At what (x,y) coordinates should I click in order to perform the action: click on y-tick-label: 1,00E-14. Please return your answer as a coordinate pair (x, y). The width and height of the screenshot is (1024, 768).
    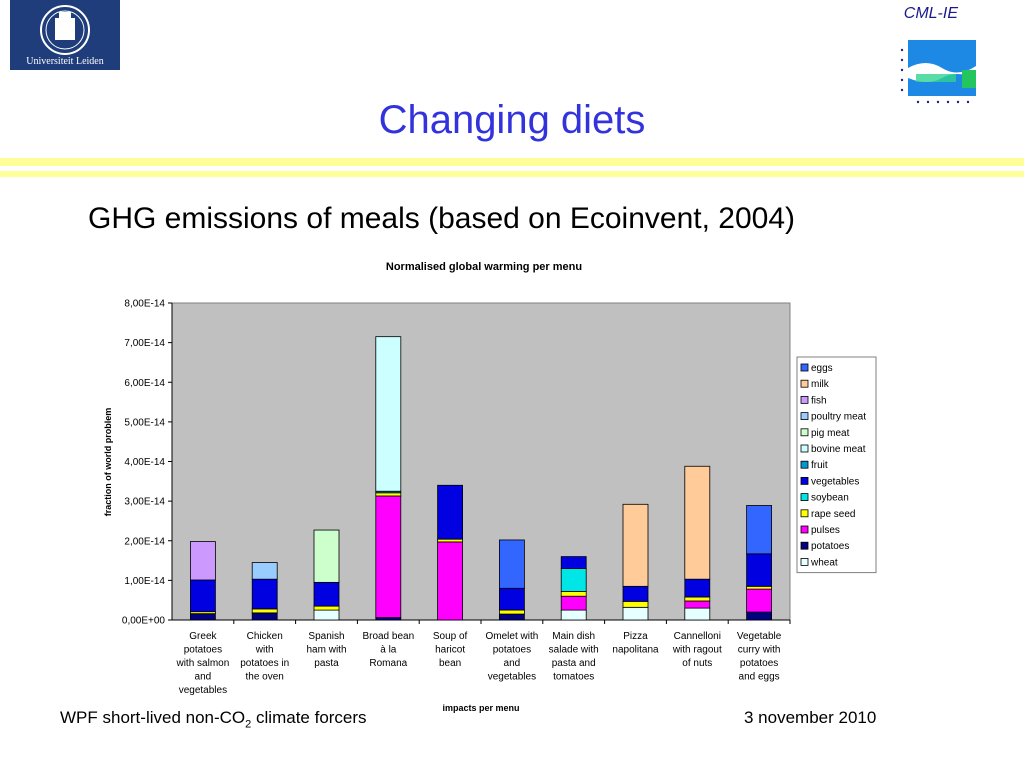
    Looking at the image, I should click on (144, 581).